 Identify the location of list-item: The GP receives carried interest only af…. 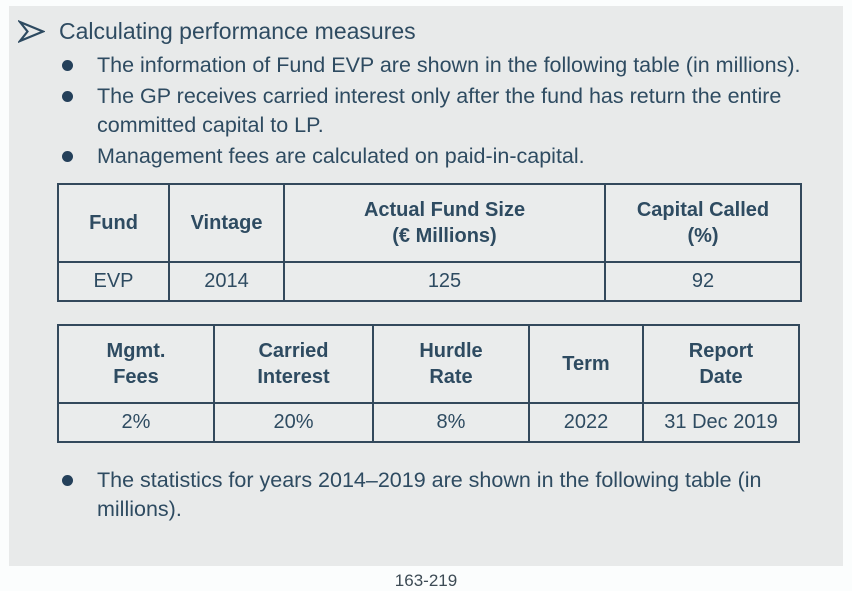
(447, 111).